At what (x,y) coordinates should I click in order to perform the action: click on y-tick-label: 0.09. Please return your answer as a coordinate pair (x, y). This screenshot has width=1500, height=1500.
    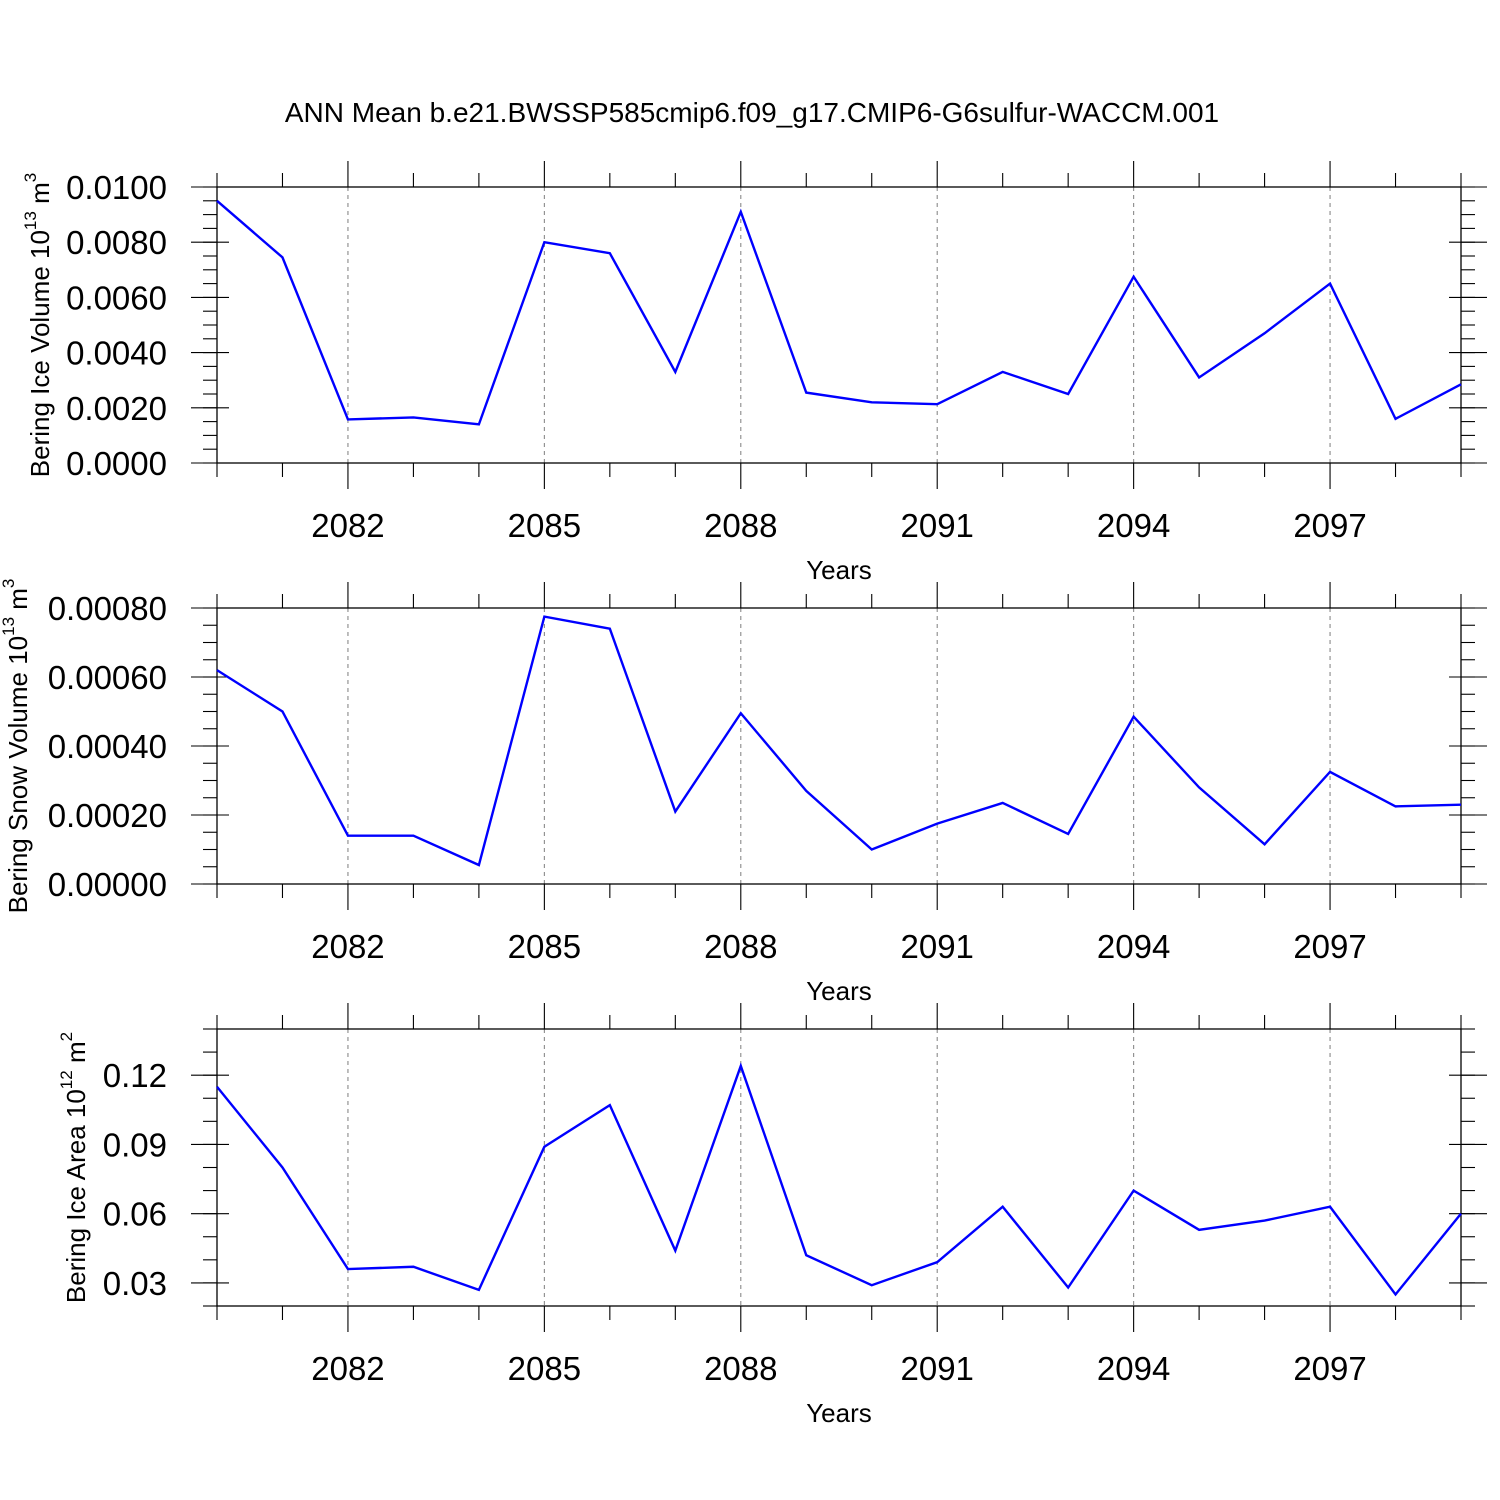
    Looking at the image, I should click on (135, 1144).